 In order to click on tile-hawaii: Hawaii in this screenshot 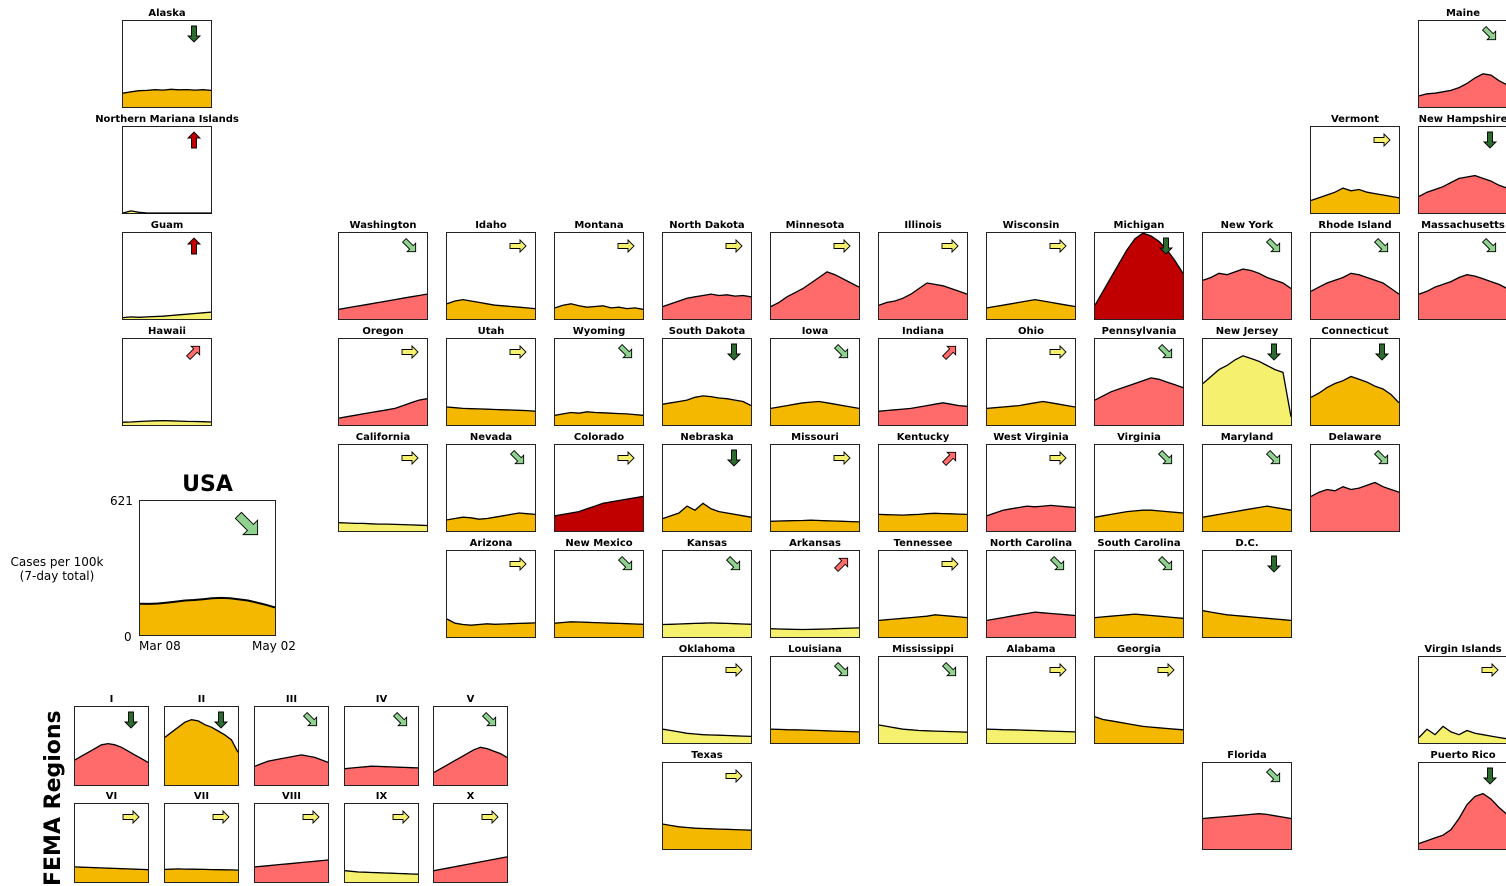, I will do `click(167, 376)`.